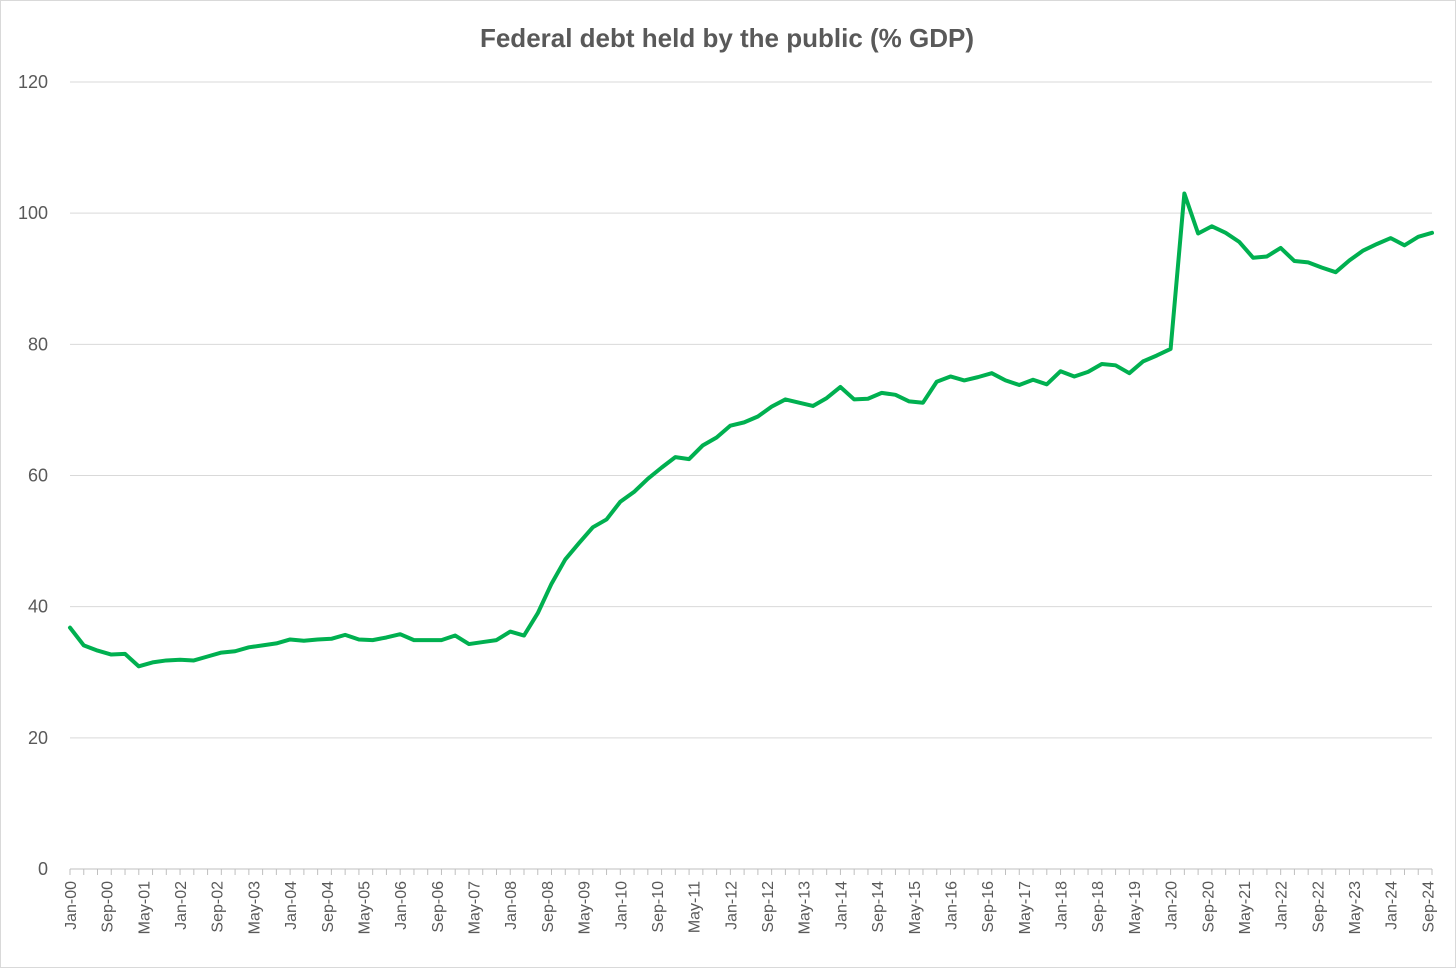 The image size is (1456, 968). What do you see at coordinates (1392, 905) in the screenshot?
I see `x-tick-label: Jan-24` at bounding box center [1392, 905].